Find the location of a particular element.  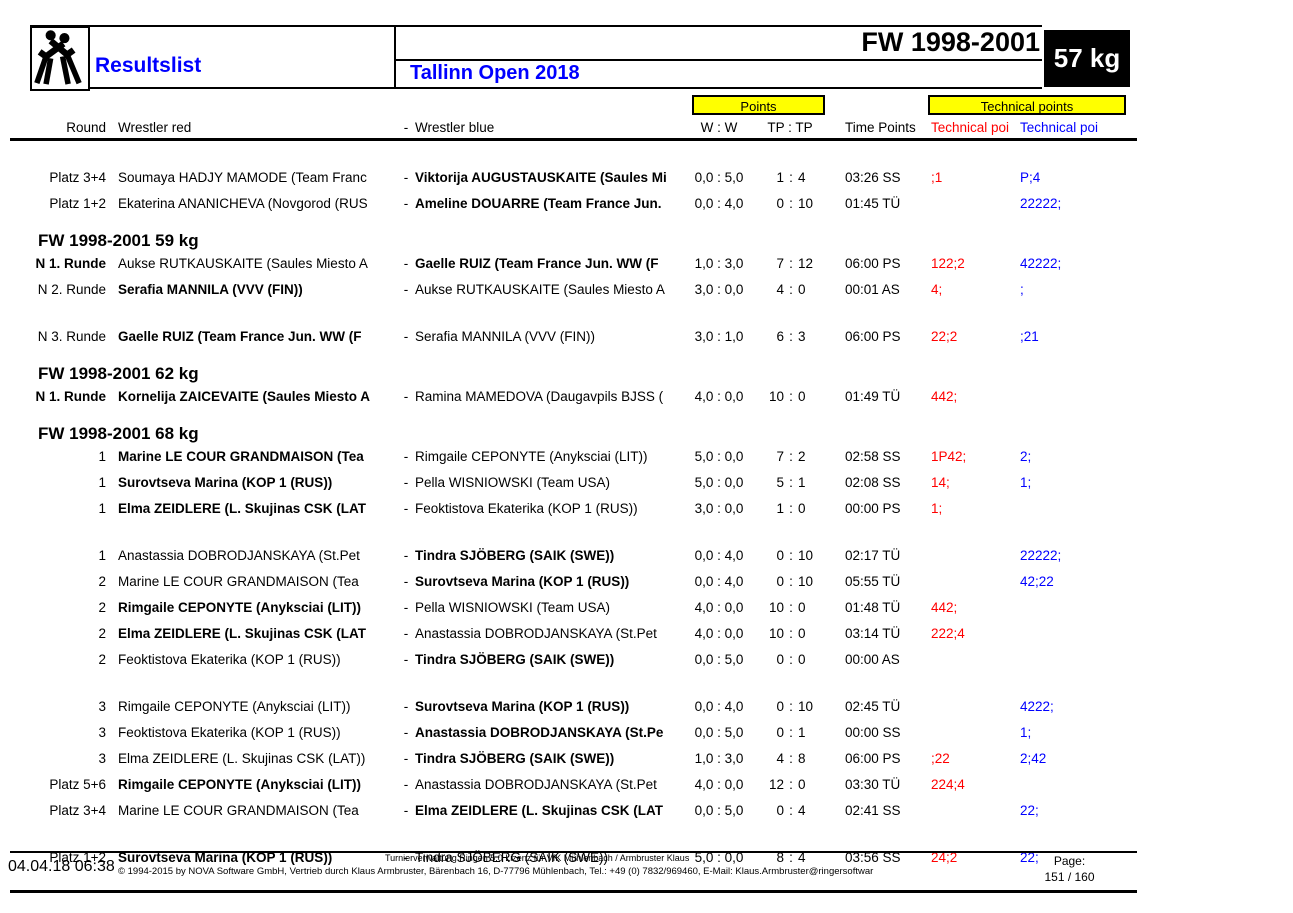

tp-red: 8 is located at coordinates (780, 857).